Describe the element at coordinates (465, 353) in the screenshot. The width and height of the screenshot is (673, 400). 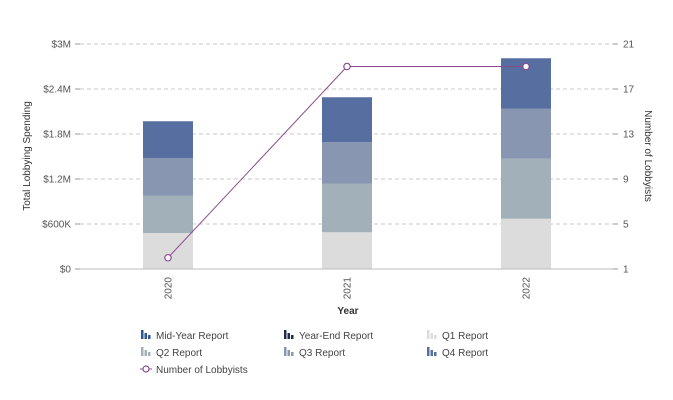
I see `legend-label: Q4 Report` at that location.